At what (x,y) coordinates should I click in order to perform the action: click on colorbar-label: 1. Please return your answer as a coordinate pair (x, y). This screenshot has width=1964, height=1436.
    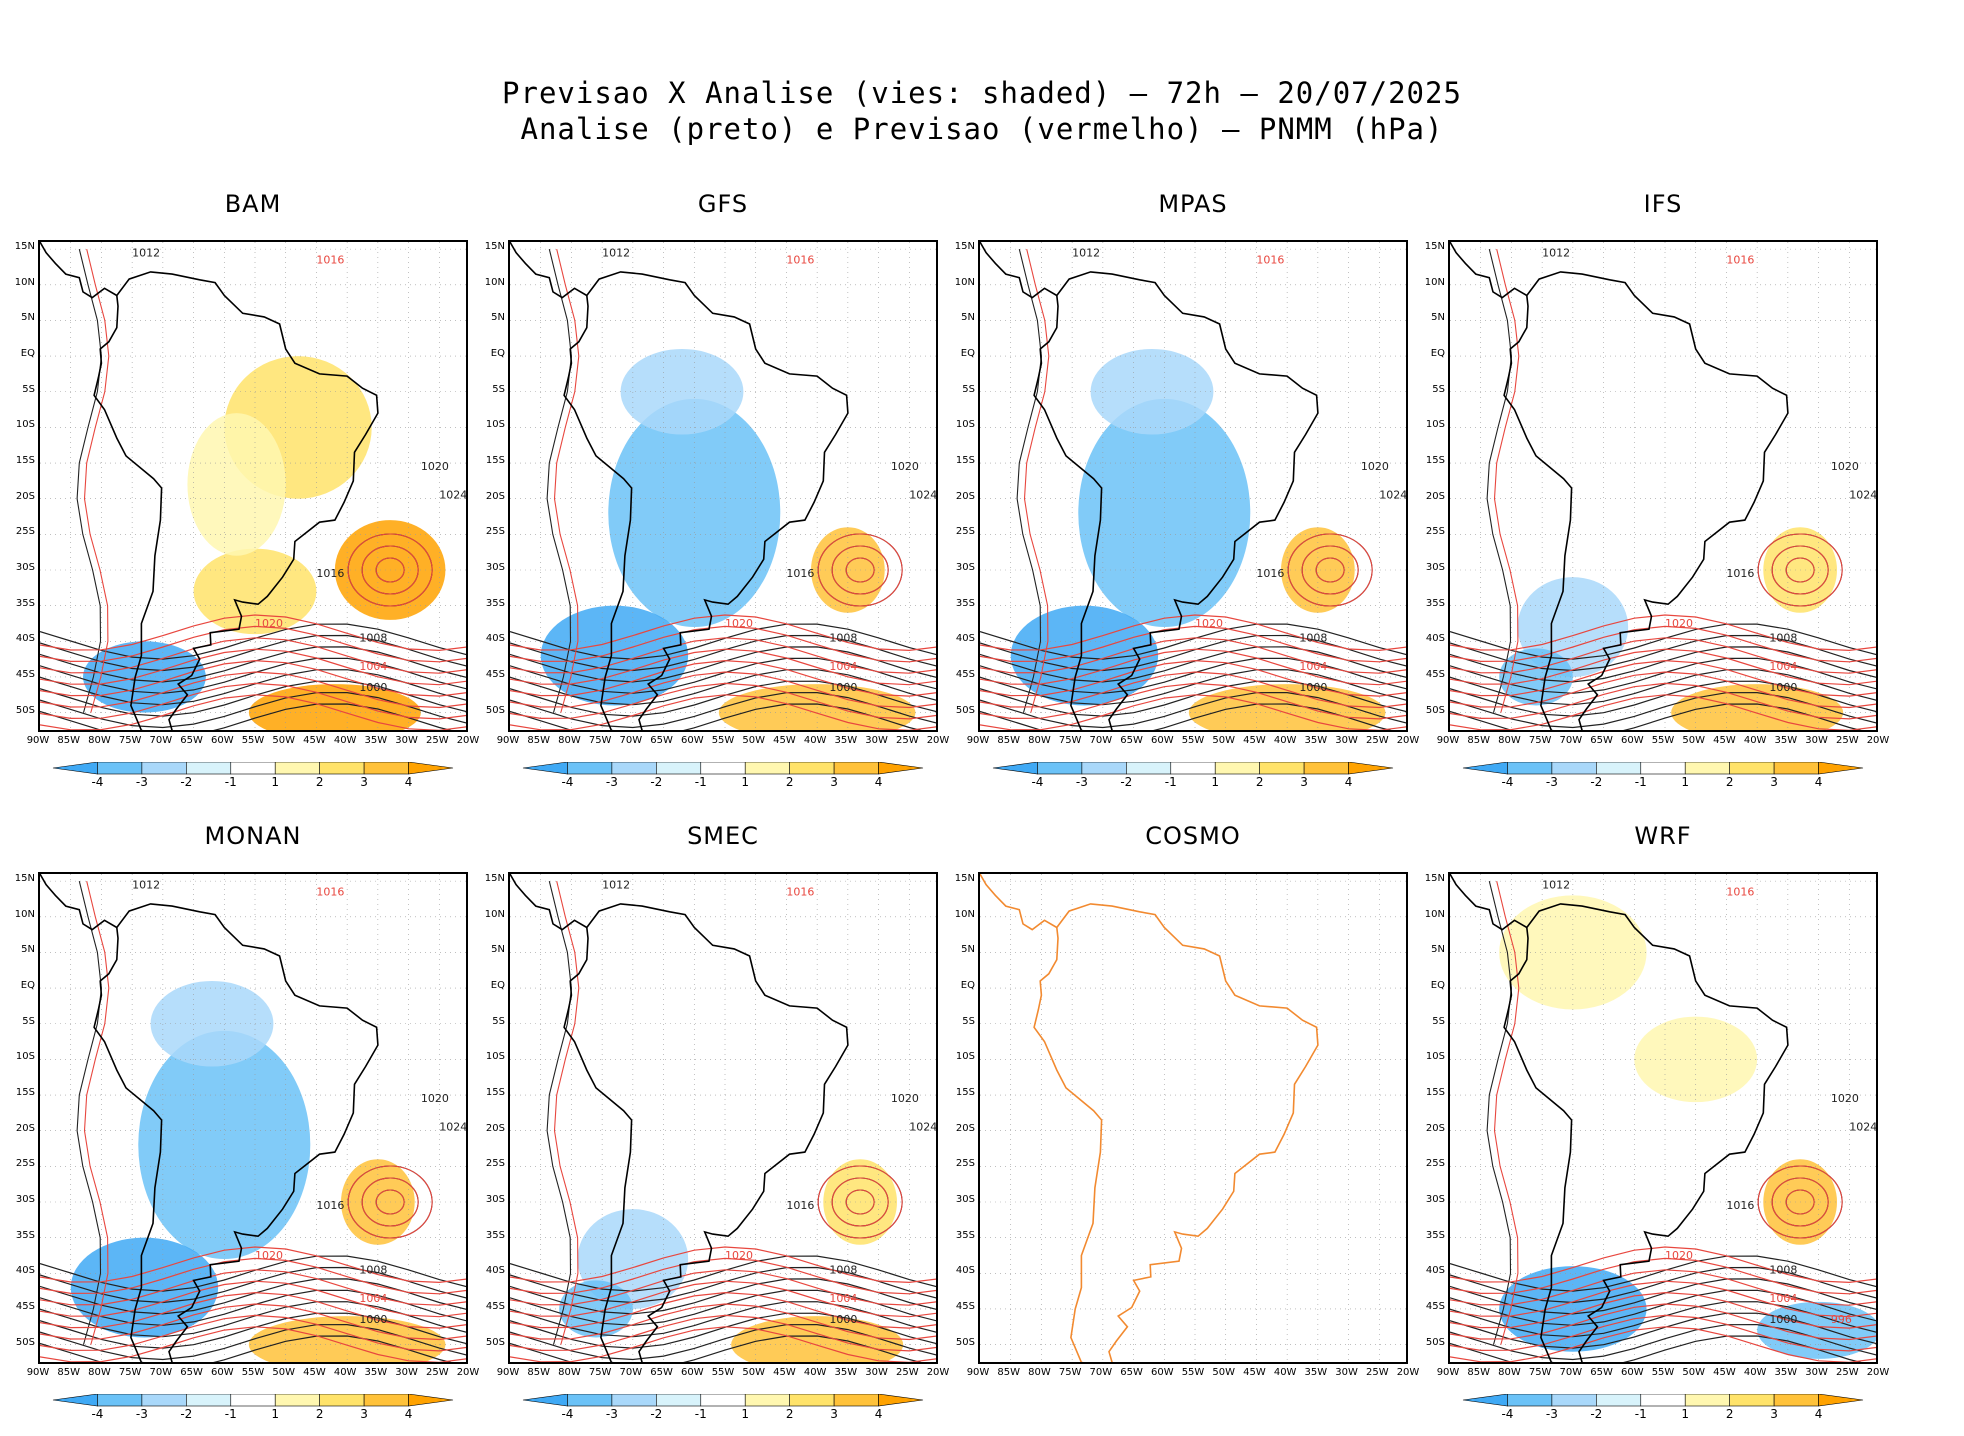
    Looking at the image, I should click on (275, 1414).